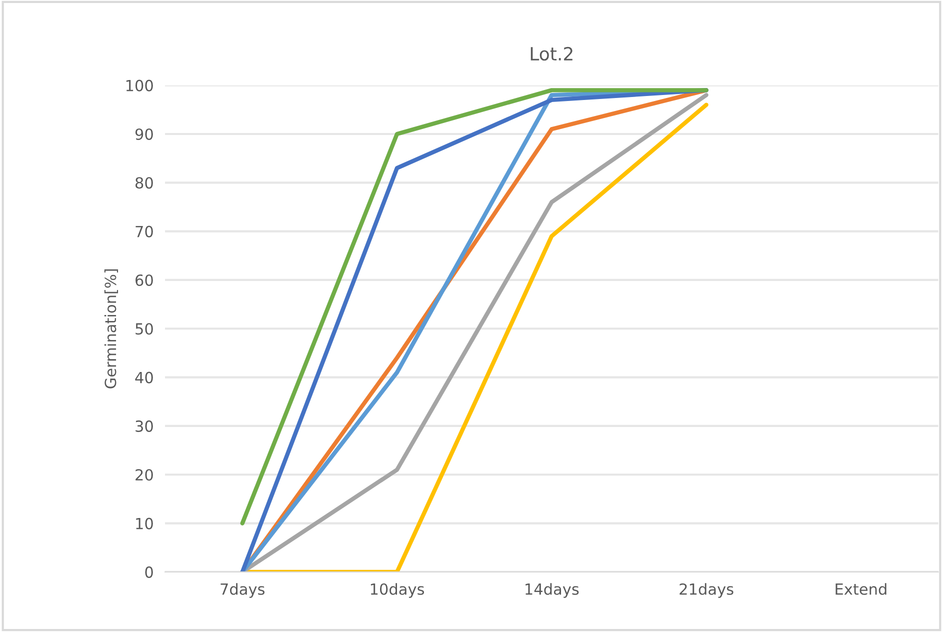 This screenshot has width=943, height=632. I want to click on y-tick-label: 100, so click(139, 86).